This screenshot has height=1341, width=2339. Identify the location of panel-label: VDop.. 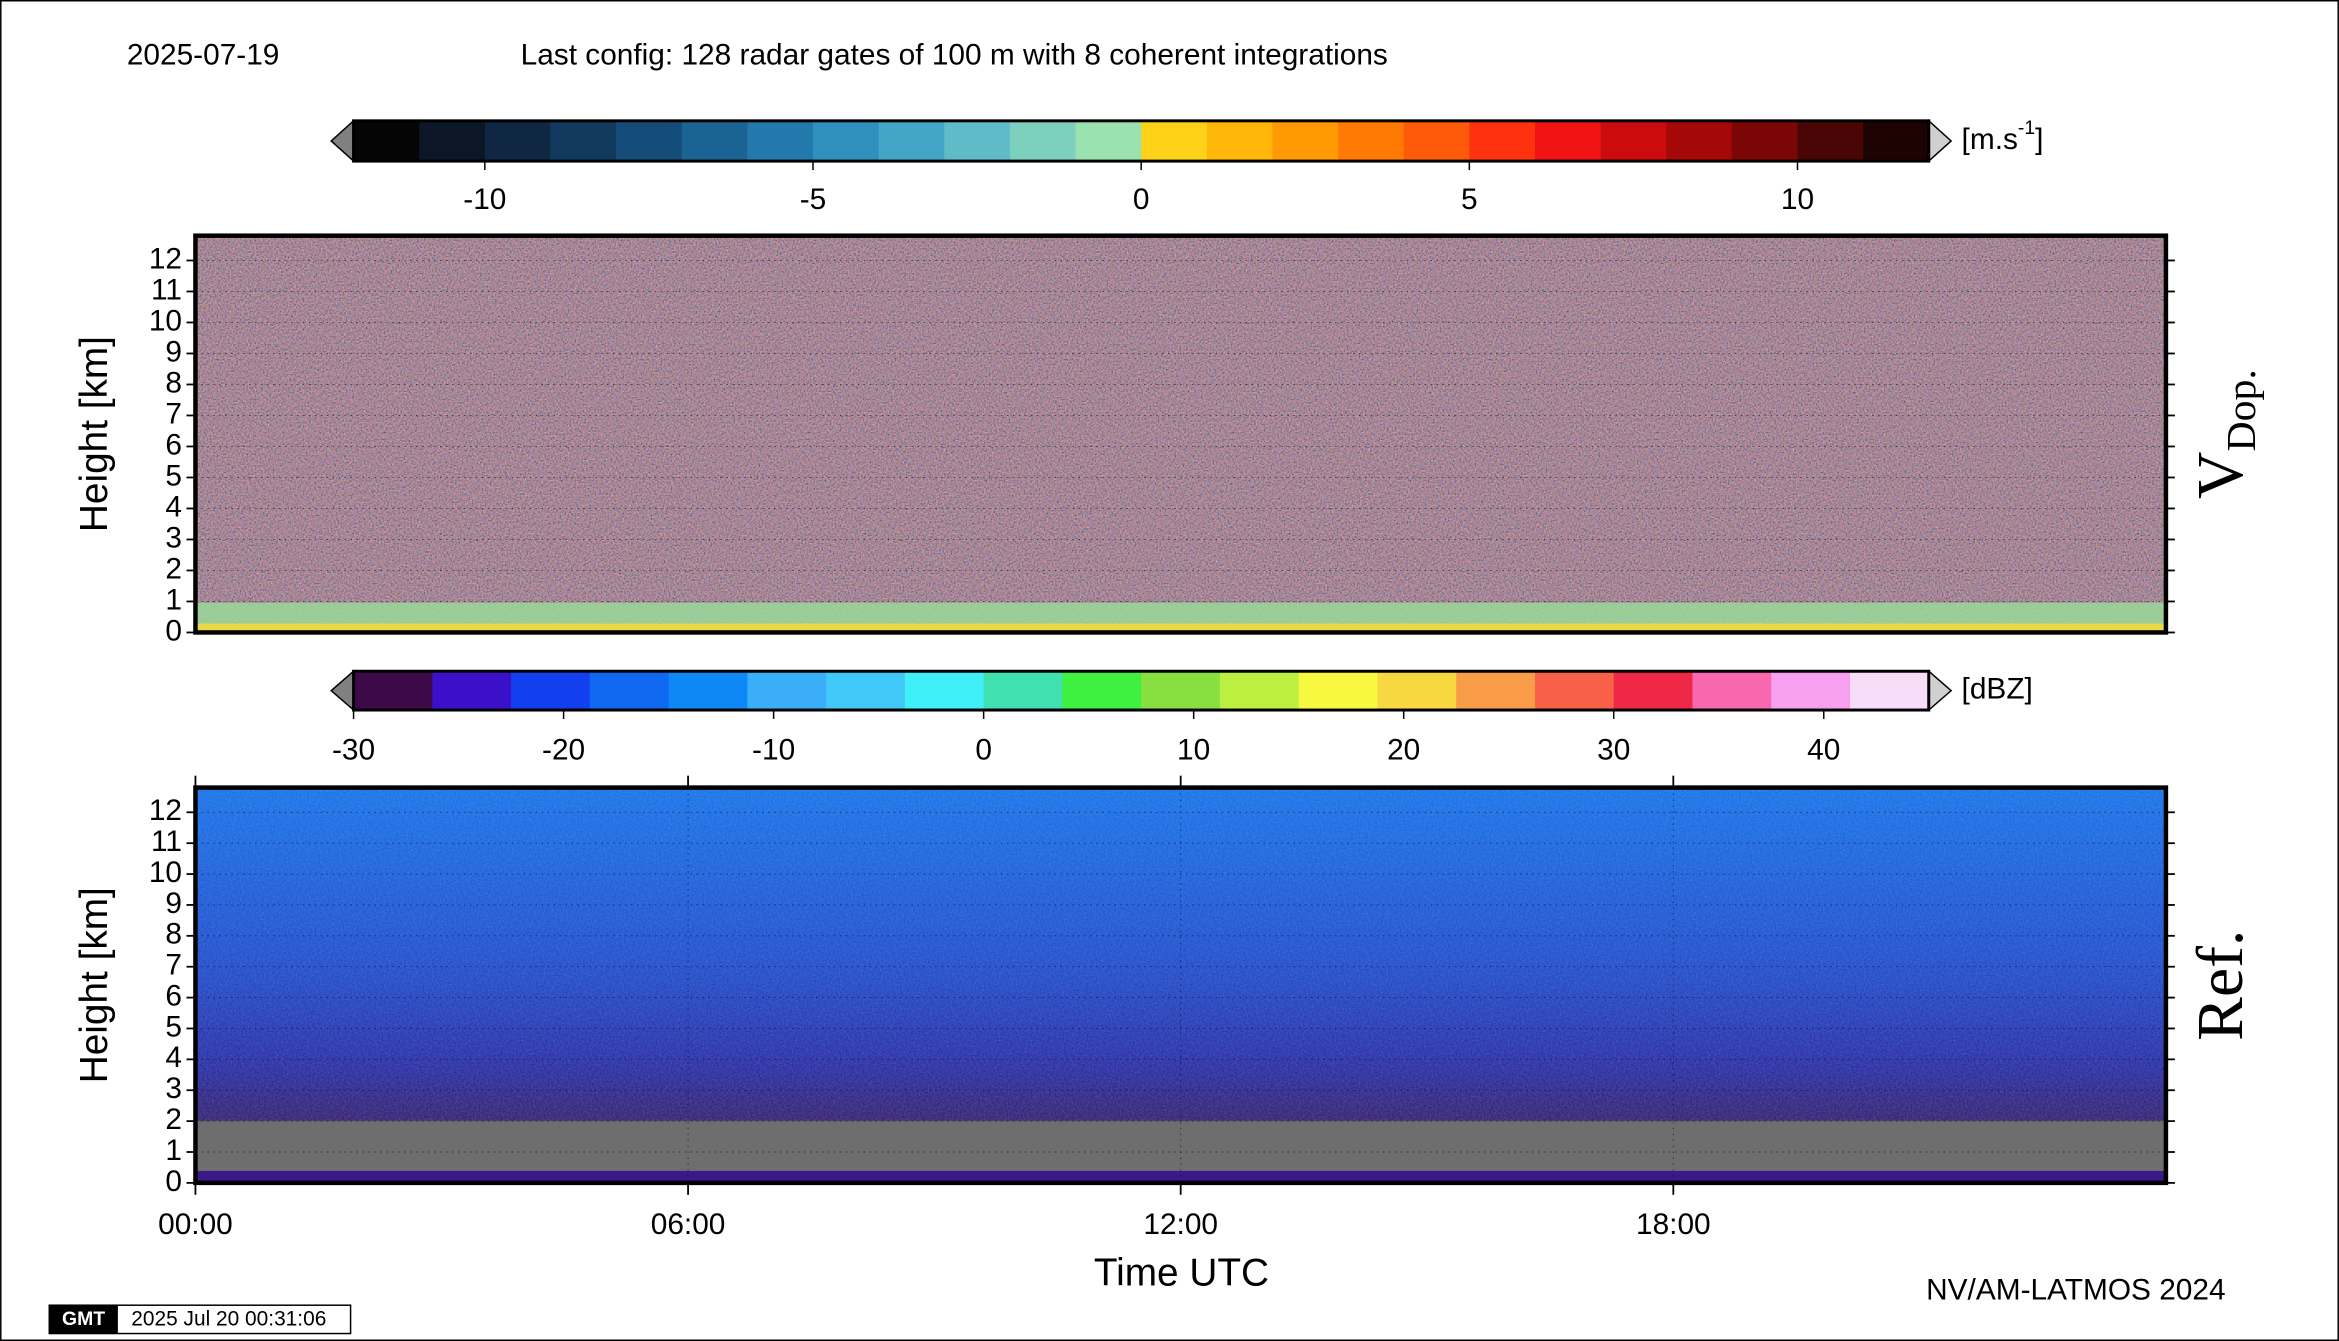
(2224, 434).